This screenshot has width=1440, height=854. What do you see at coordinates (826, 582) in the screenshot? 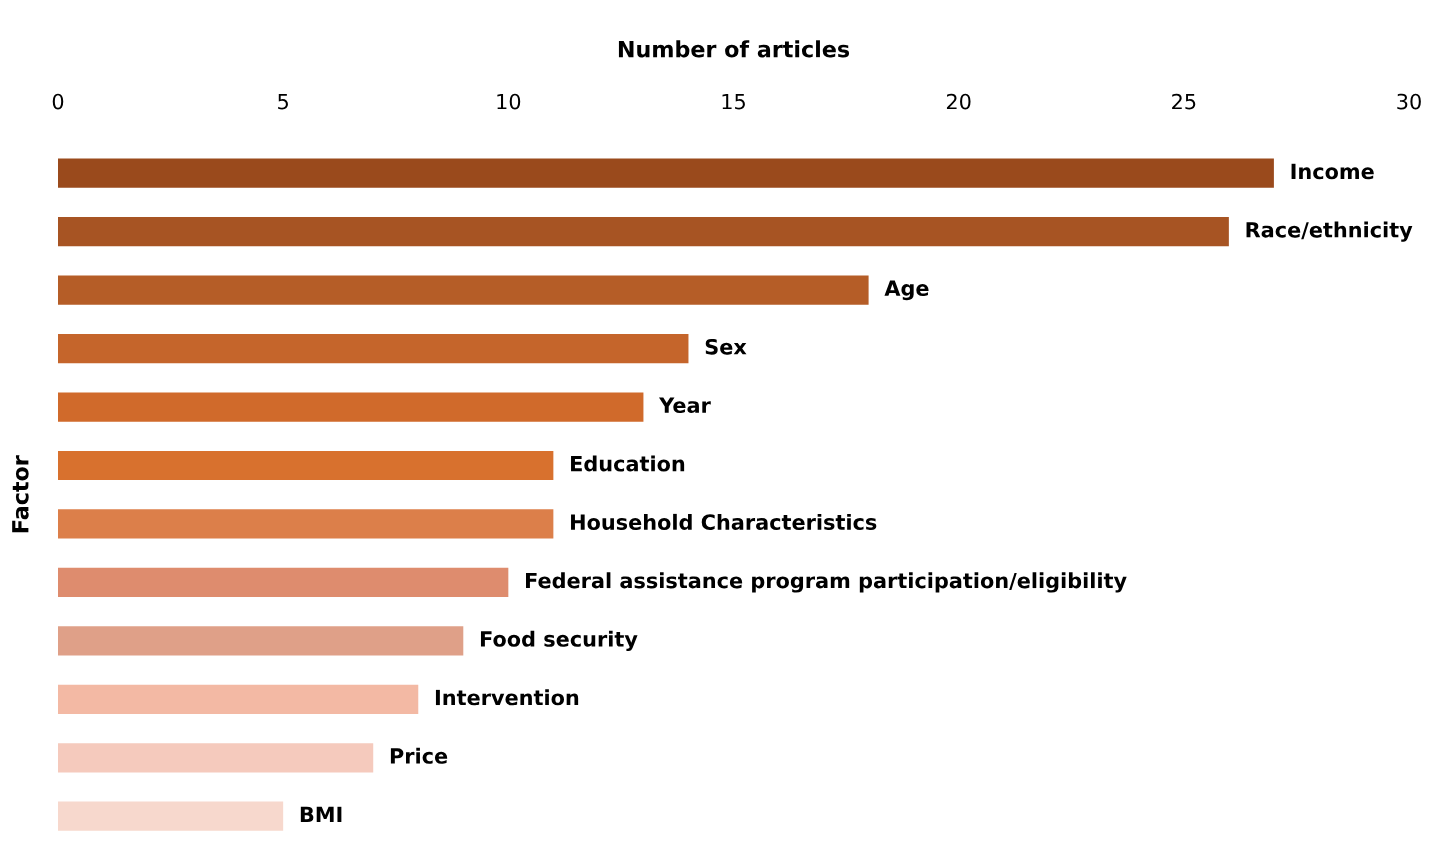
I see `y-tick-label: Federal assistance program participation/eligibility` at bounding box center [826, 582].